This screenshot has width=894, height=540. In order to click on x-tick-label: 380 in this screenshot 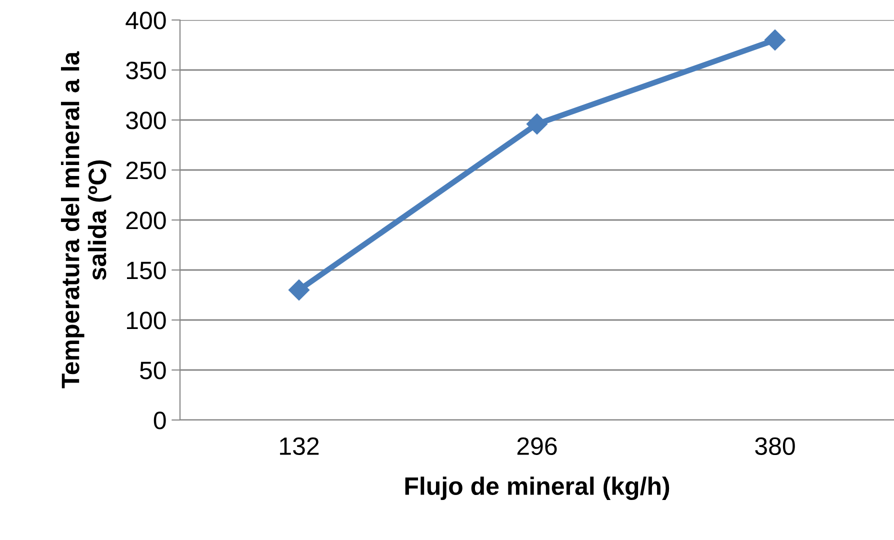, I will do `click(775, 446)`.